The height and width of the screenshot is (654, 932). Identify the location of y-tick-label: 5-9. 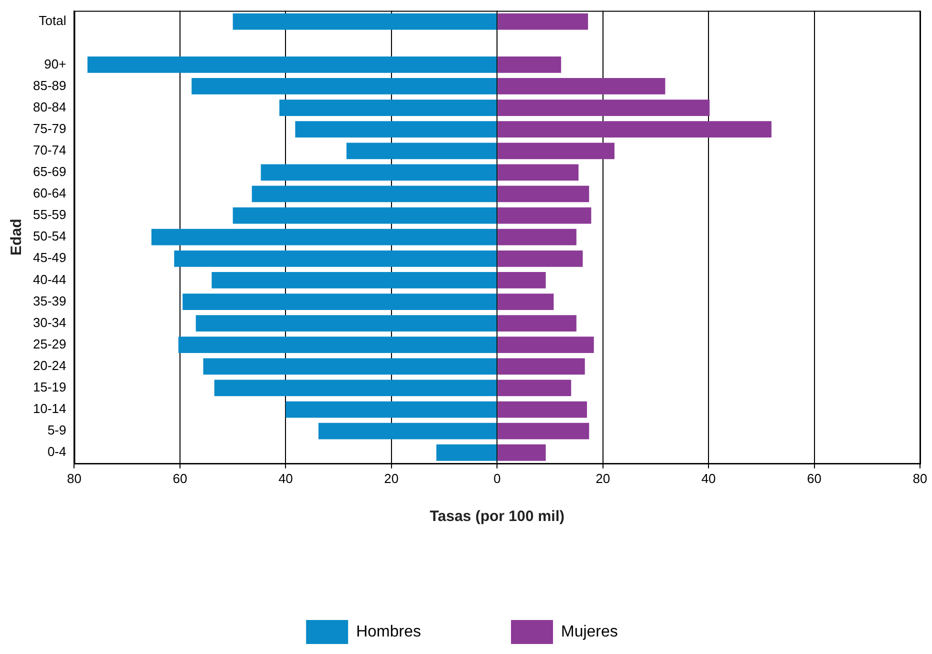
(56, 430).